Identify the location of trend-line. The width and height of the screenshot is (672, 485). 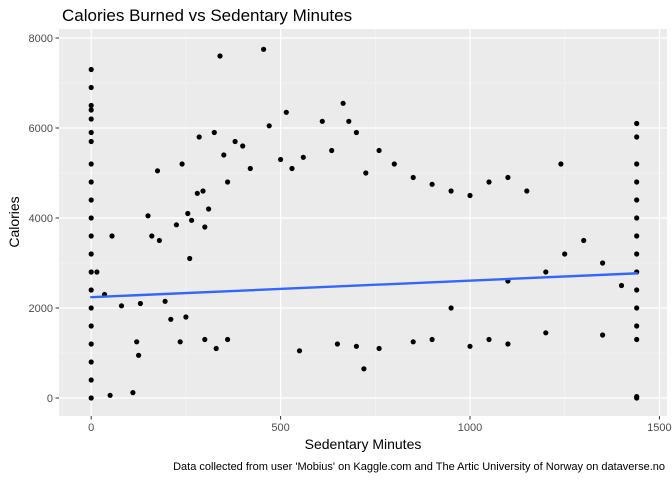
(363, 285).